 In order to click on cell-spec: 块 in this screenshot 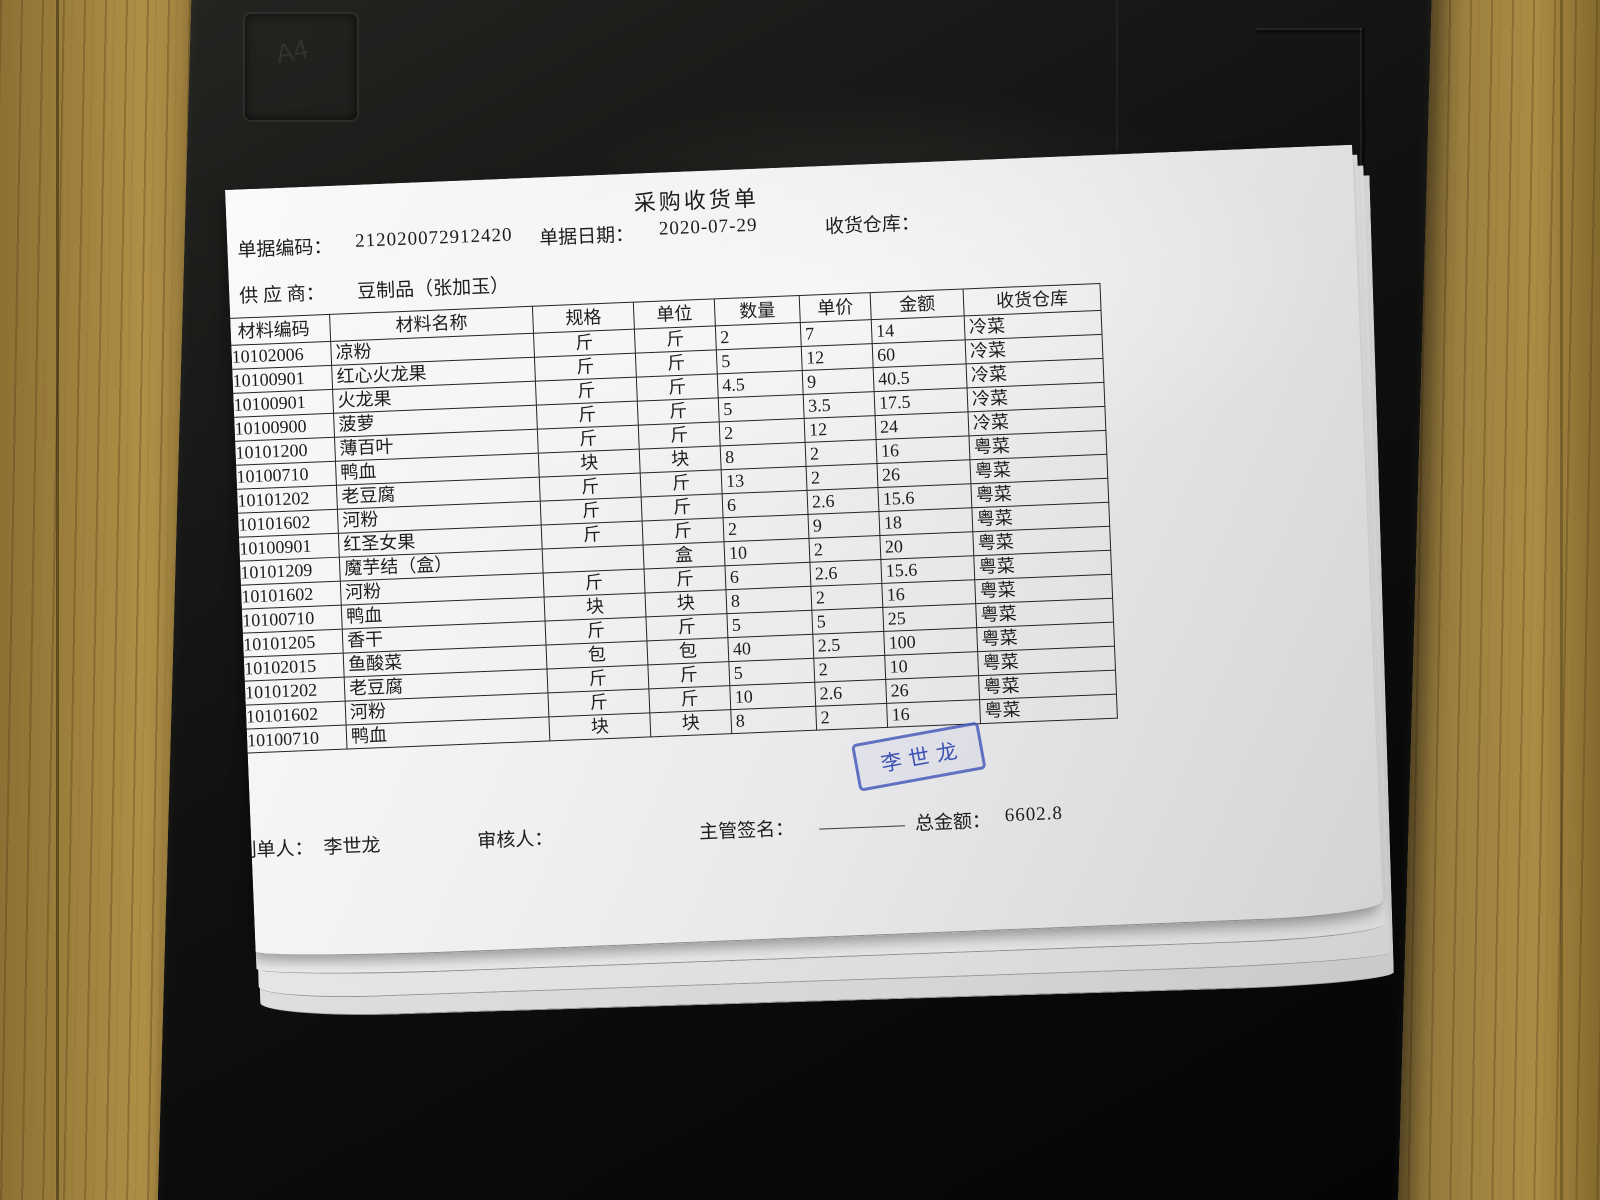, I will do `click(599, 726)`.